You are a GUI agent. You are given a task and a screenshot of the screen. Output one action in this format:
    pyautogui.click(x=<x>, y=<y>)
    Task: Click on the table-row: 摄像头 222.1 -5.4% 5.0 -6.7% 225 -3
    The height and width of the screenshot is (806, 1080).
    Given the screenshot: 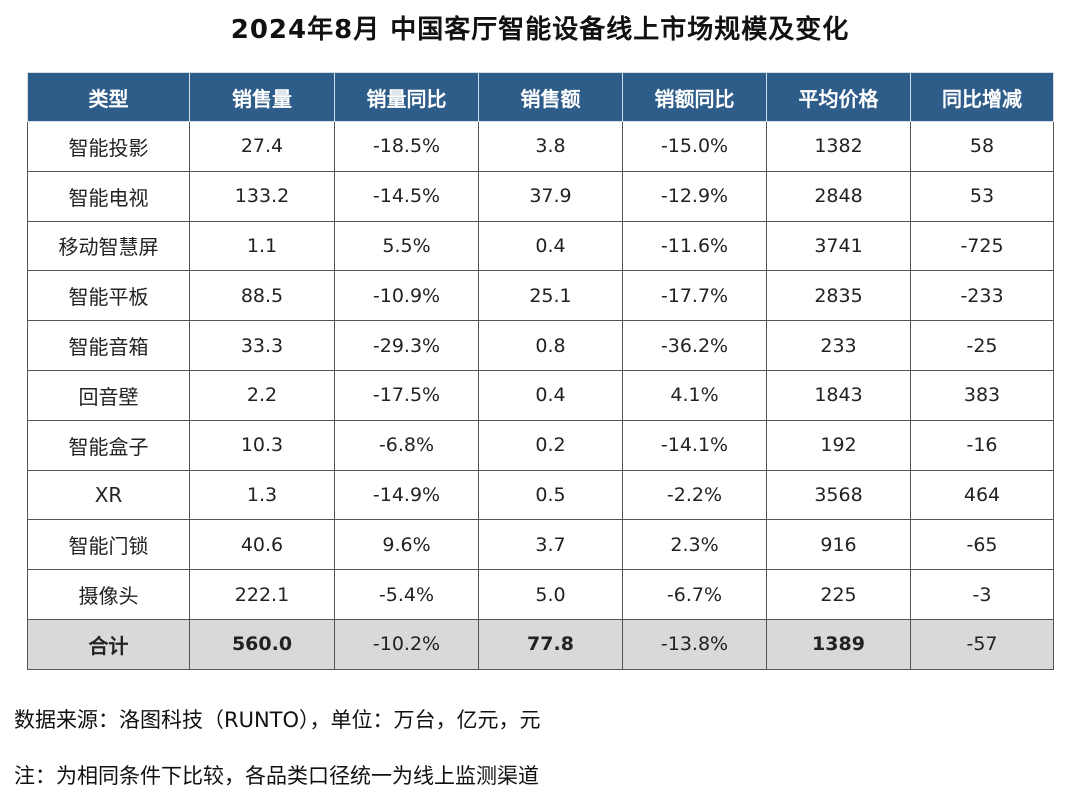 What is the action you would take?
    pyautogui.click(x=540, y=594)
    